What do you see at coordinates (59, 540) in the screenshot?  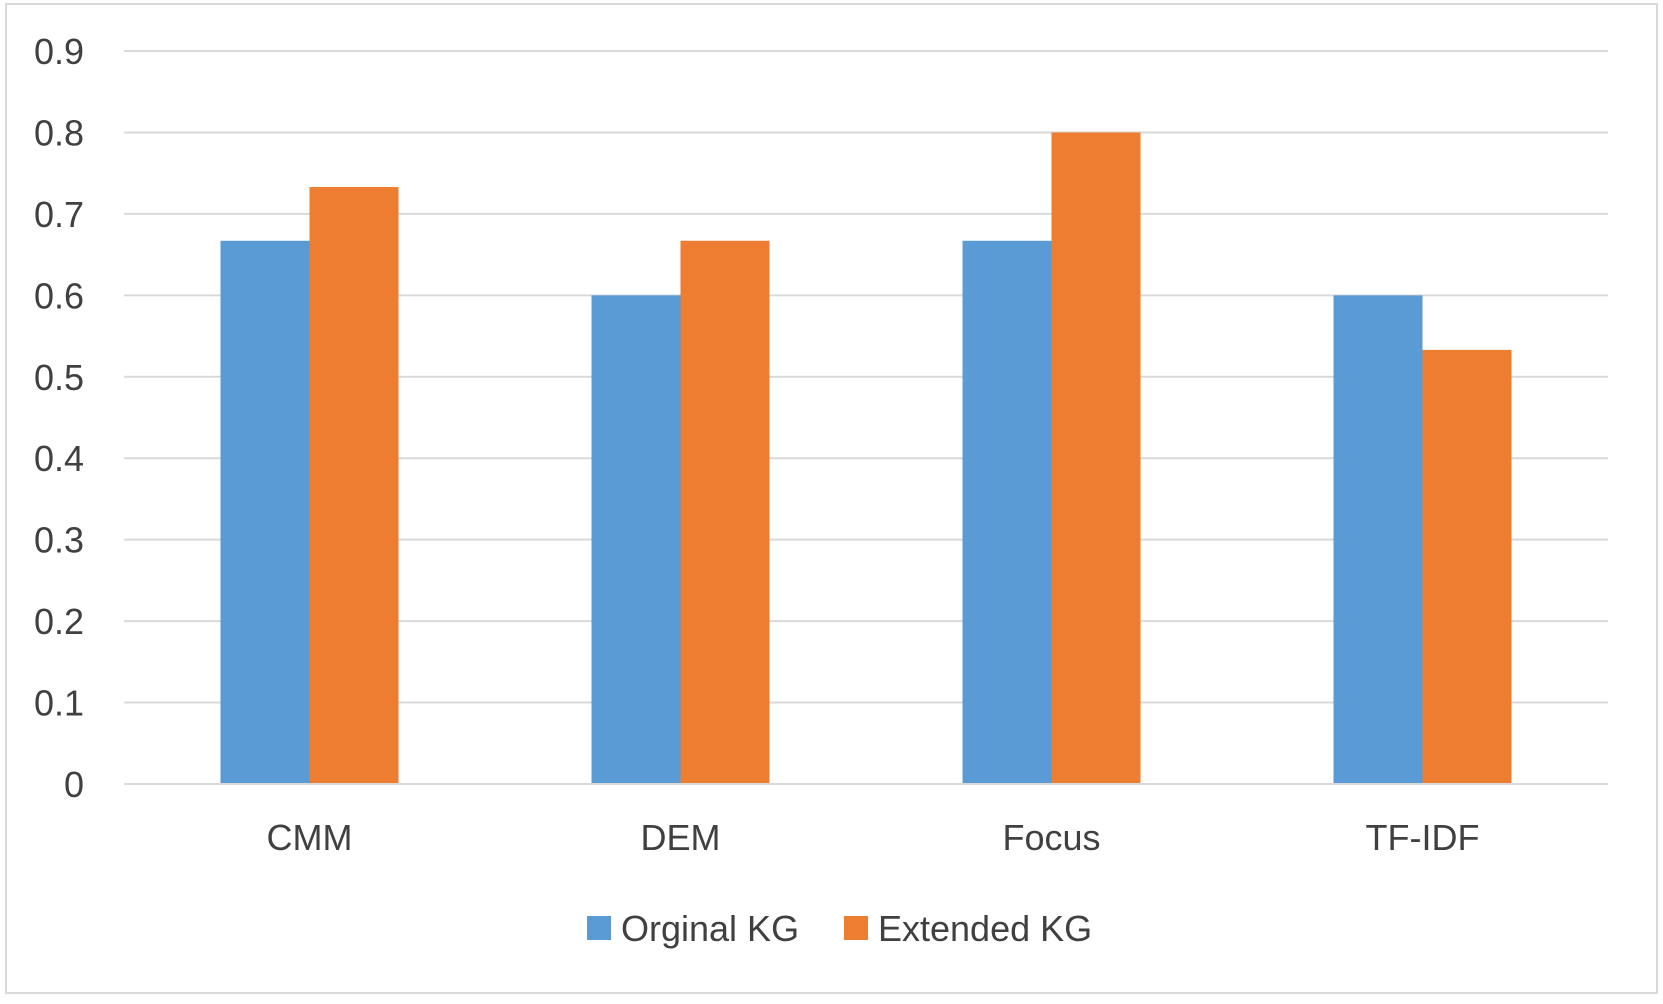 I see `y-tick-label: 0.3` at bounding box center [59, 540].